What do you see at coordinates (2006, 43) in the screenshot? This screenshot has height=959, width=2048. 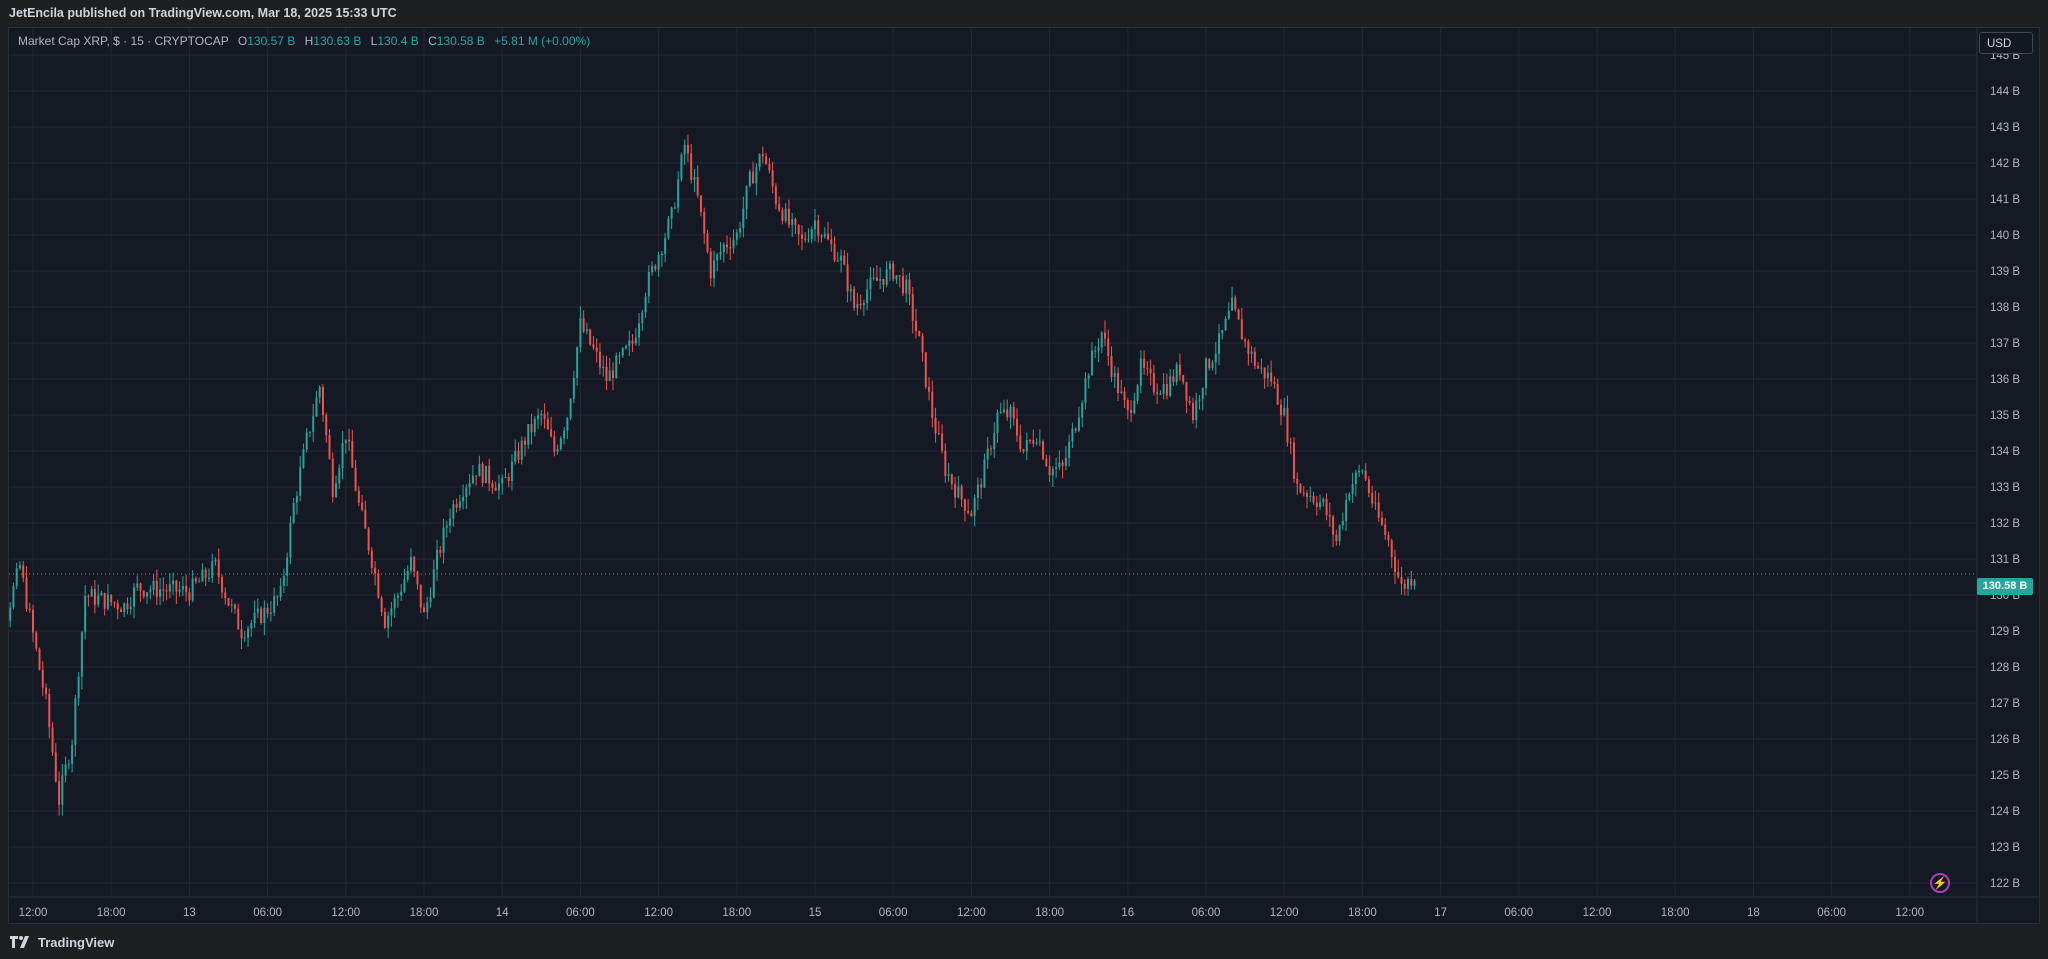 I see `currency-button: USD` at bounding box center [2006, 43].